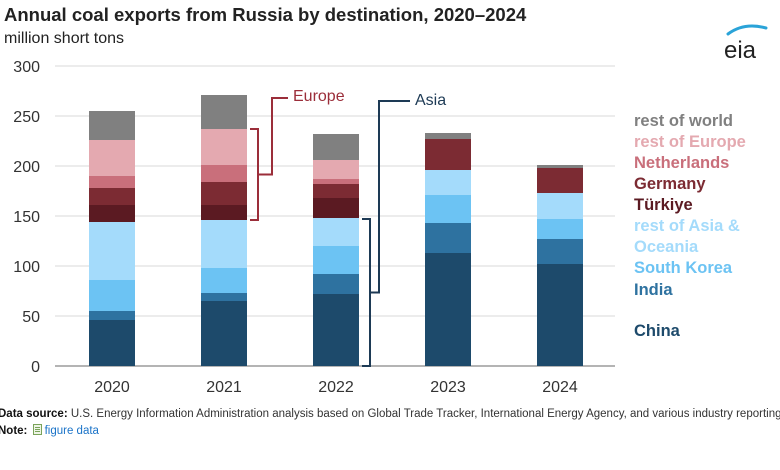  I want to click on legend-entry: rest of Europe, so click(690, 142).